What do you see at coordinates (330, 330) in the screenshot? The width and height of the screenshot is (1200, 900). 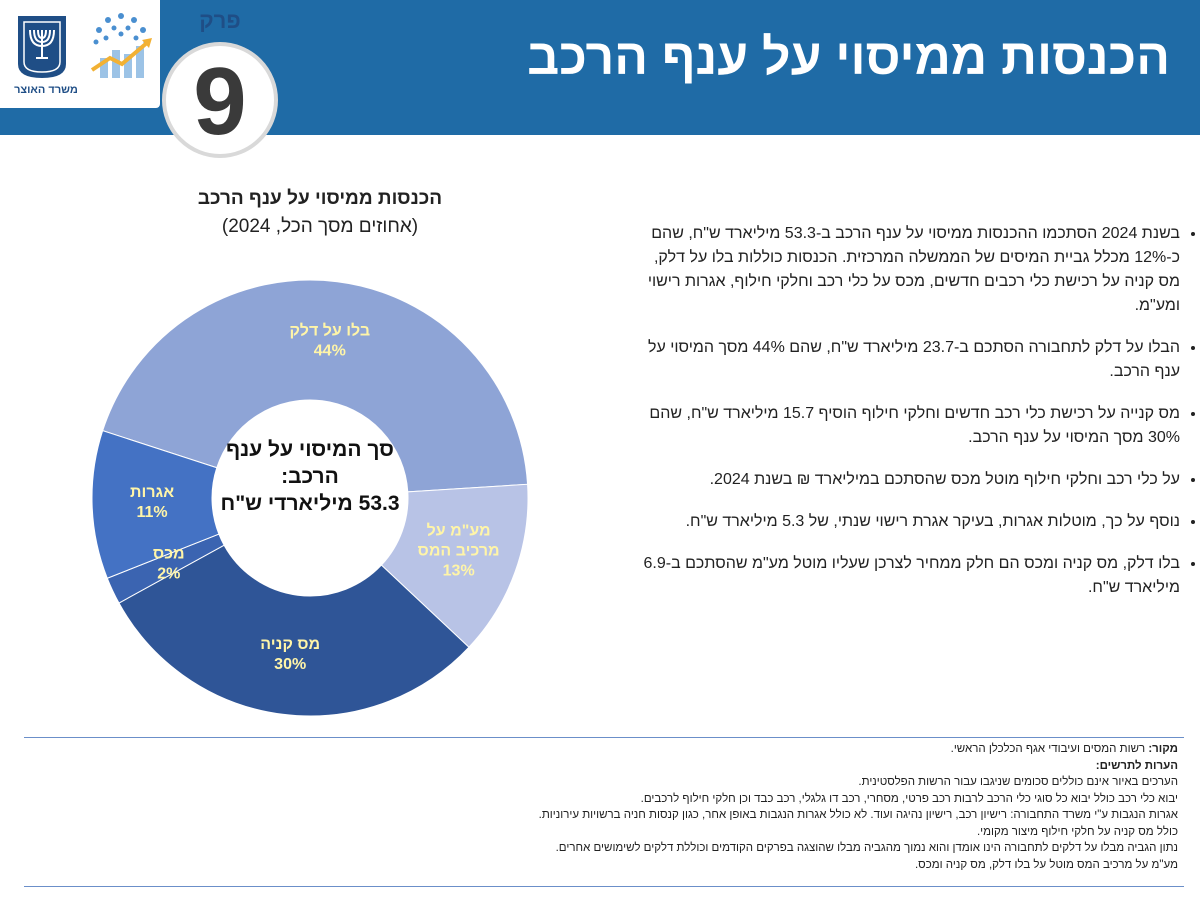 I see `slice-category-label: בלו על דלק` at bounding box center [330, 330].